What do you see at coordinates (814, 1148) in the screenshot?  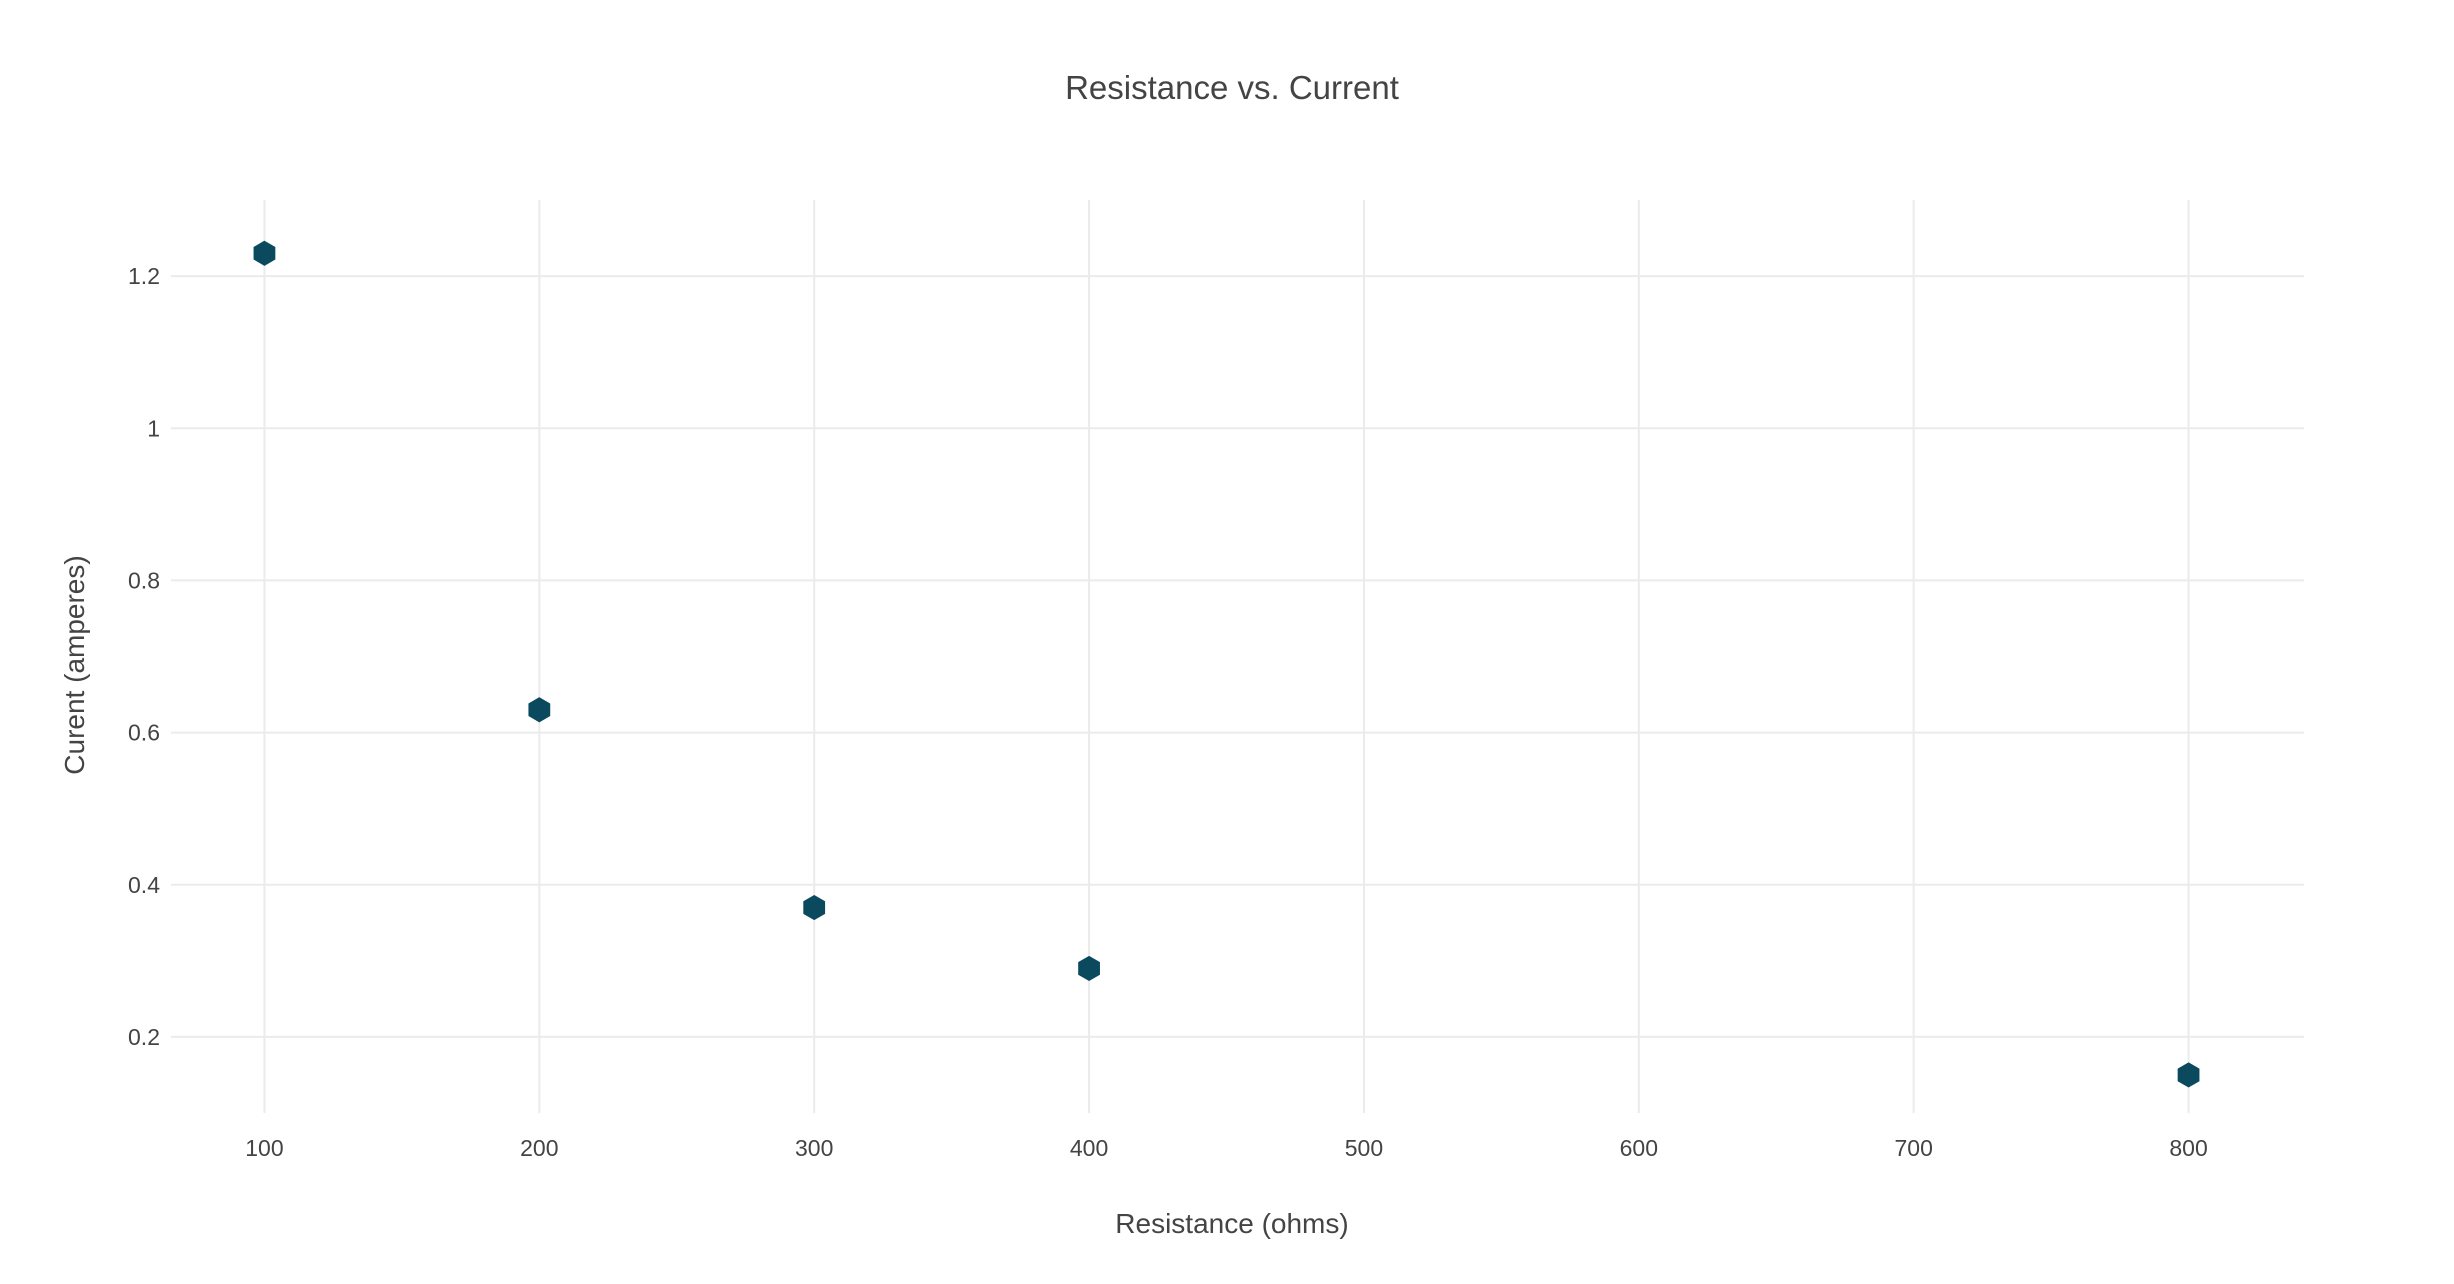 I see `x-tick-label: 300` at bounding box center [814, 1148].